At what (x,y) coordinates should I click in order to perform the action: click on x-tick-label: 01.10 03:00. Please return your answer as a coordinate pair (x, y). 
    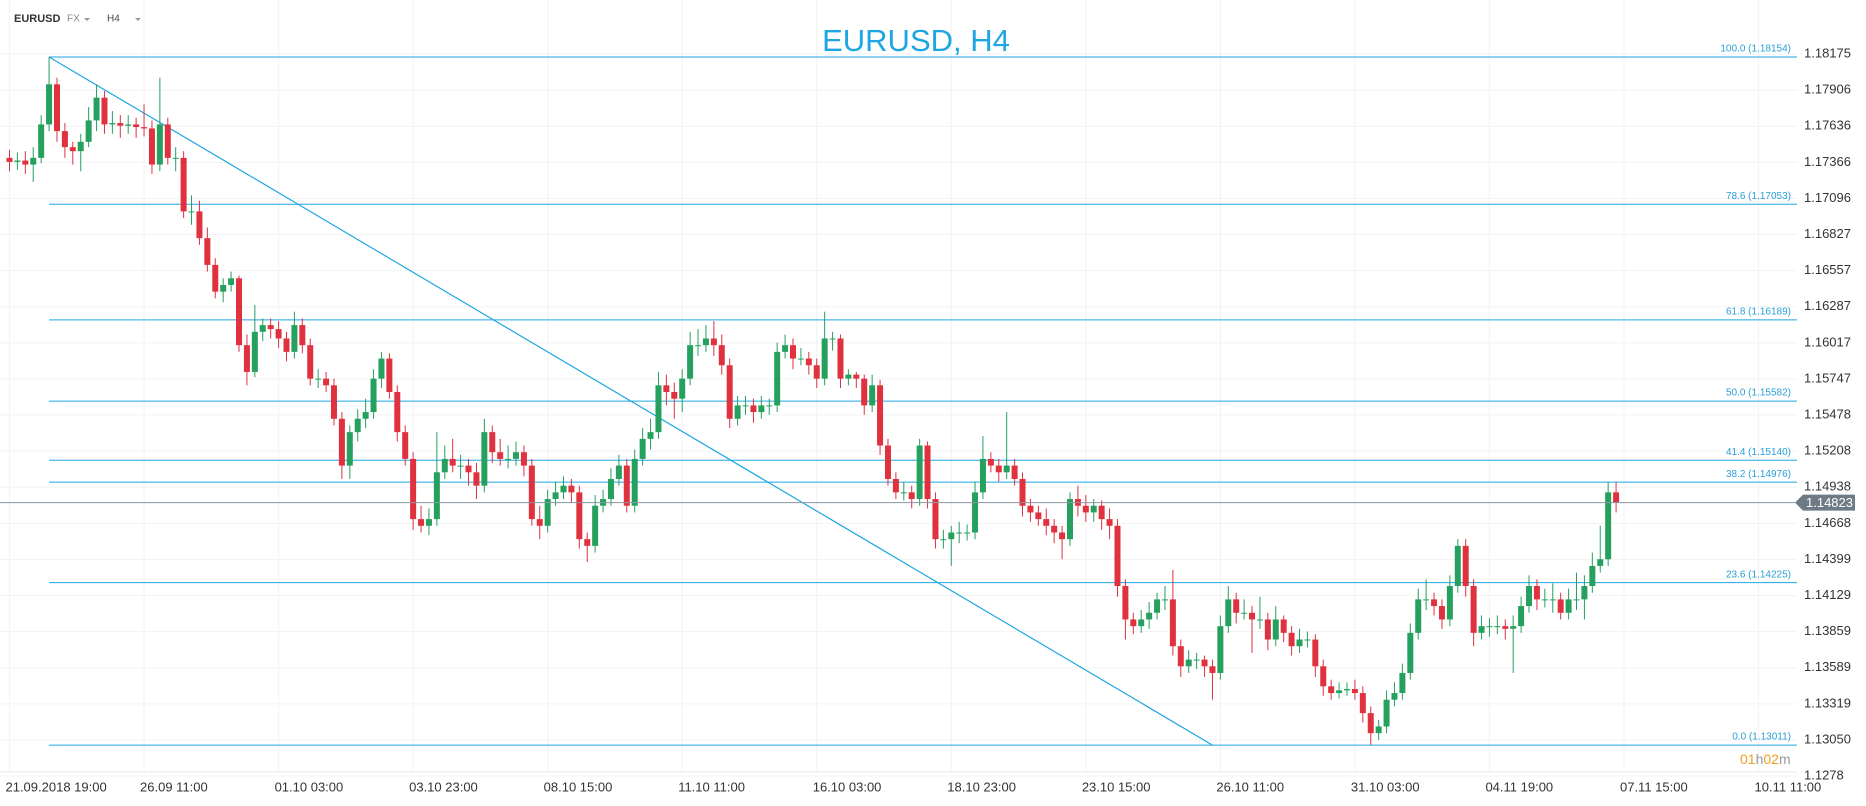
    Looking at the image, I should click on (309, 786).